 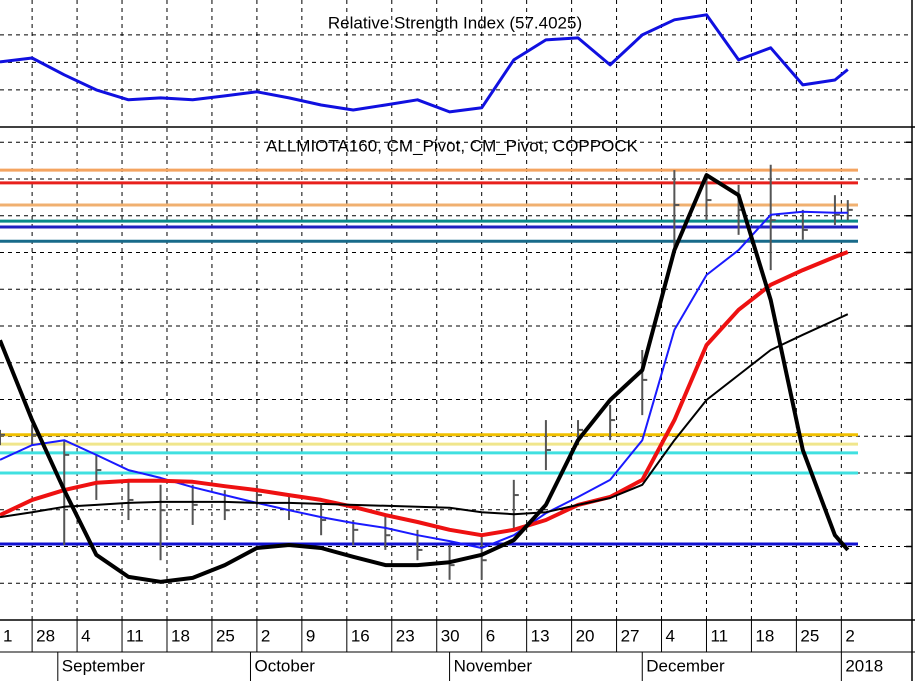 I want to click on month-label: December, so click(x=685, y=665).